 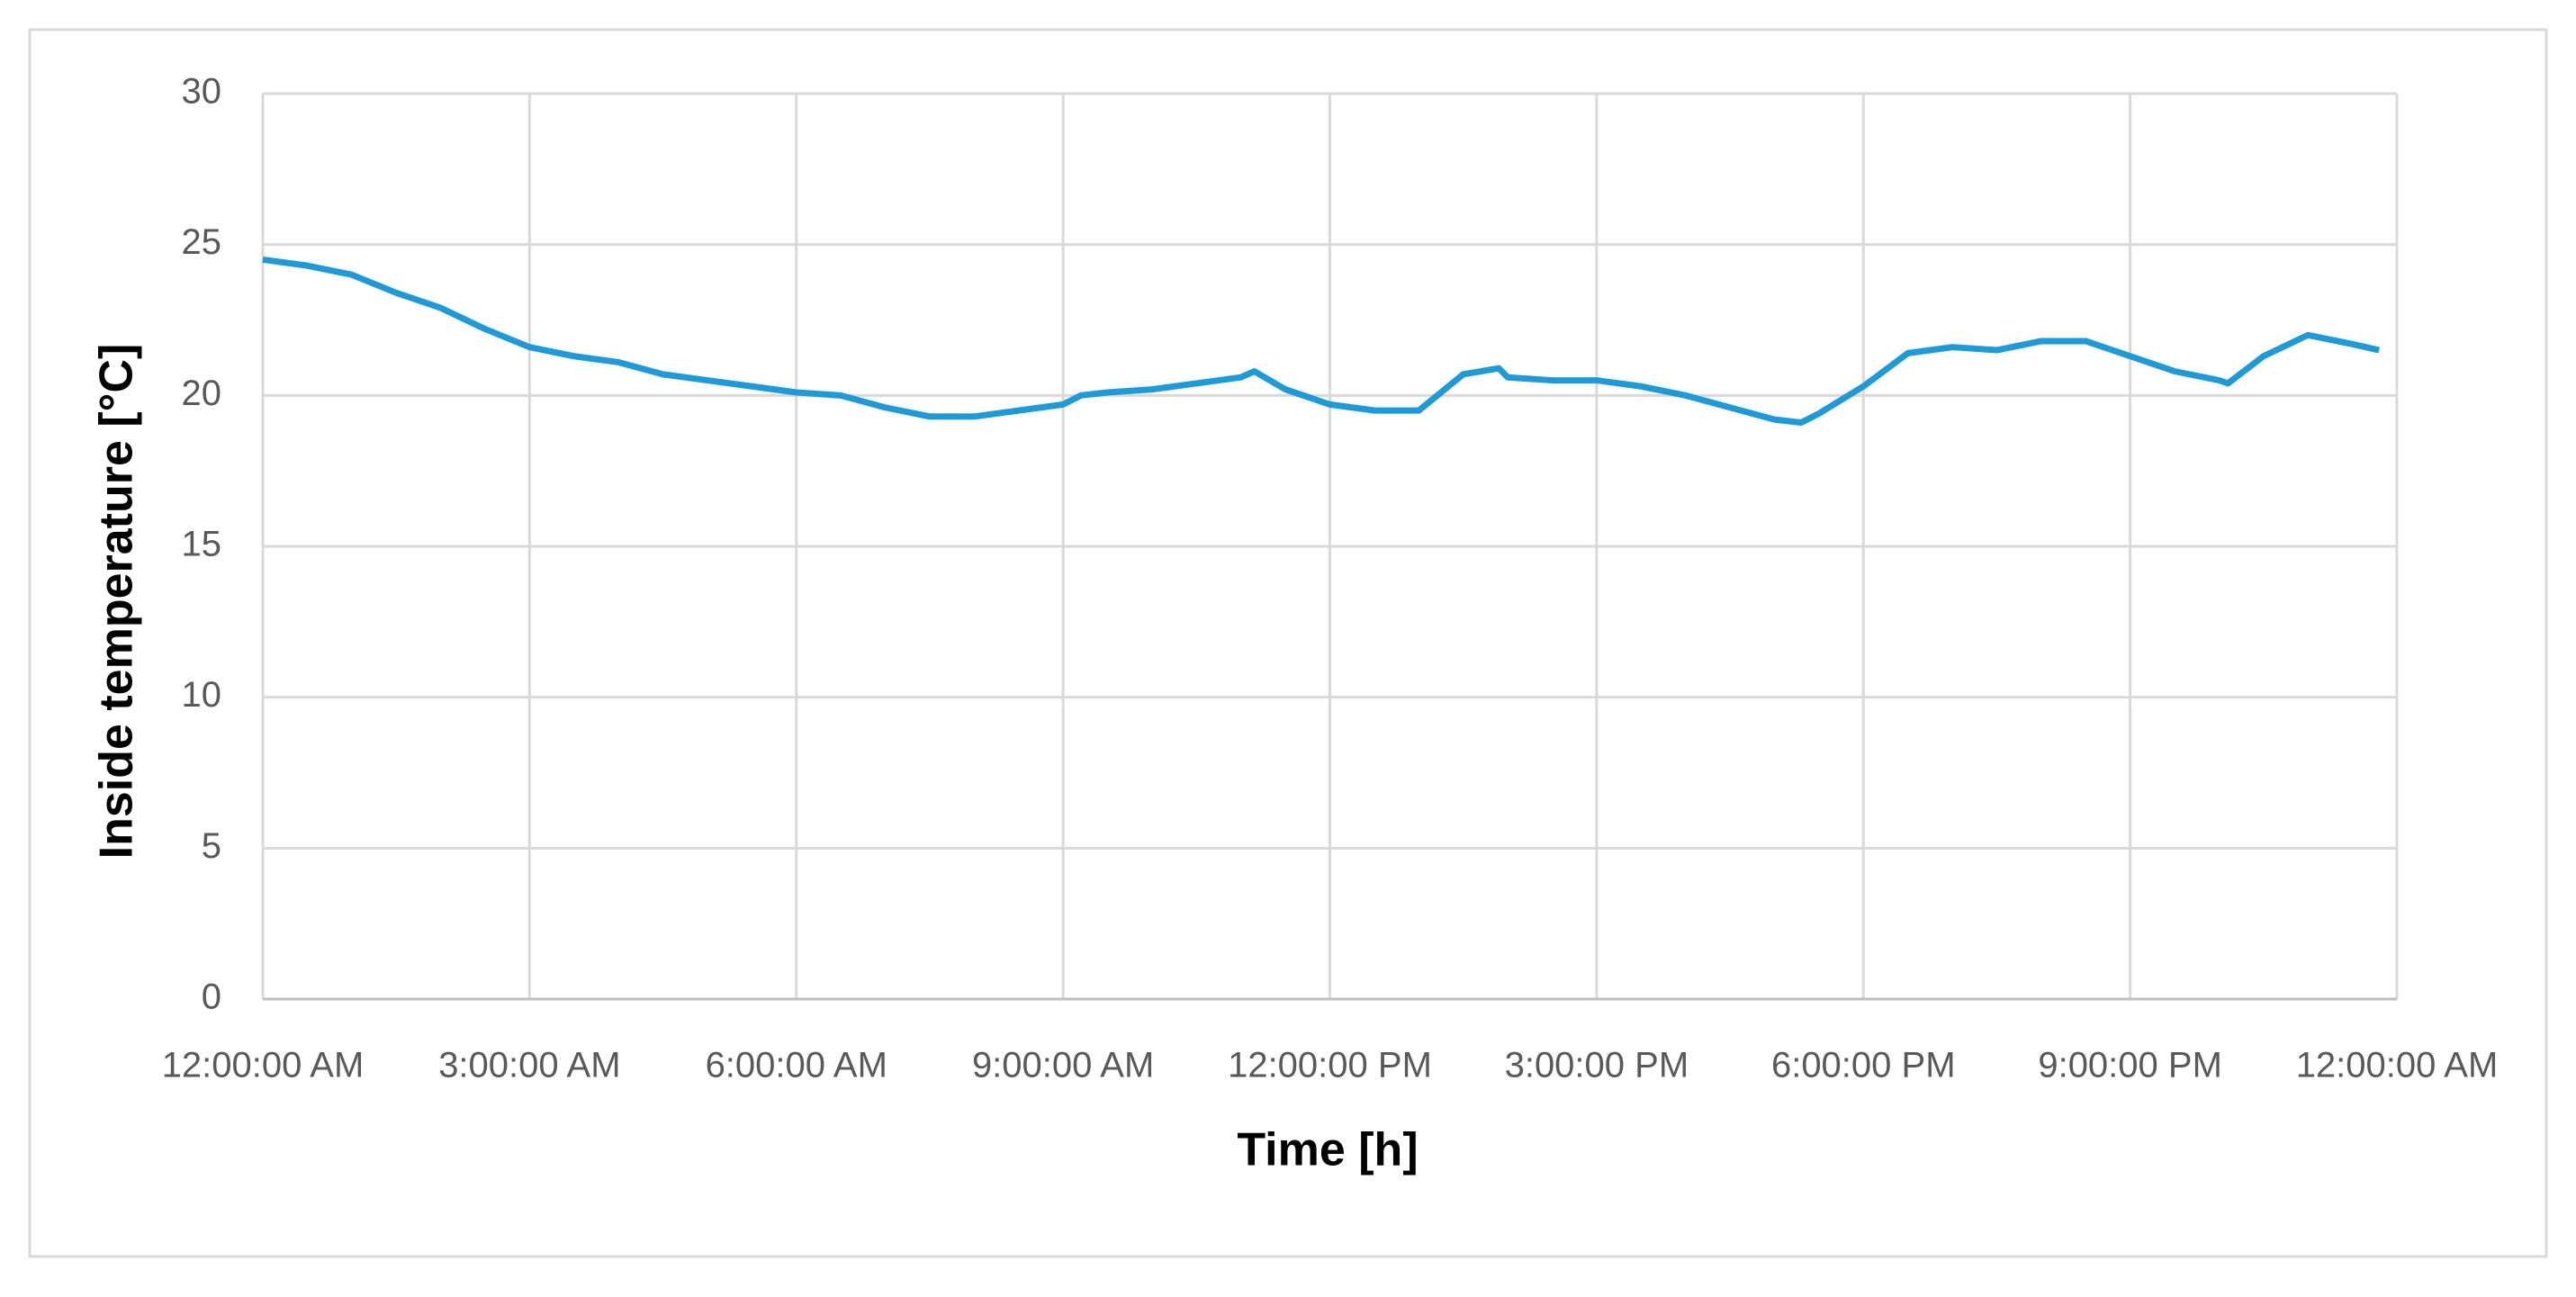 What do you see at coordinates (1597, 1066) in the screenshot?
I see `x-tick-label: 3:00:00 PM` at bounding box center [1597, 1066].